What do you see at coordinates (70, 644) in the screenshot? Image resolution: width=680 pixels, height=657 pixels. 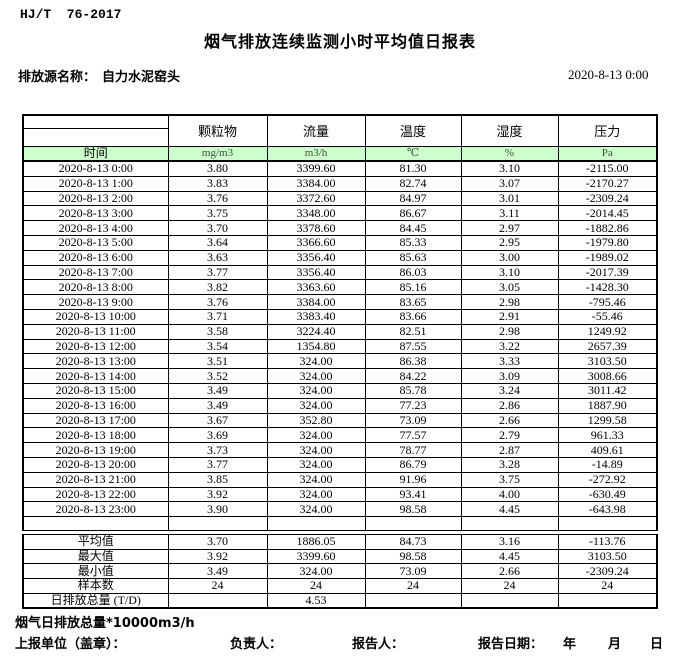 I see `report-unit-label: 上报单位（盖章）：` at bounding box center [70, 644].